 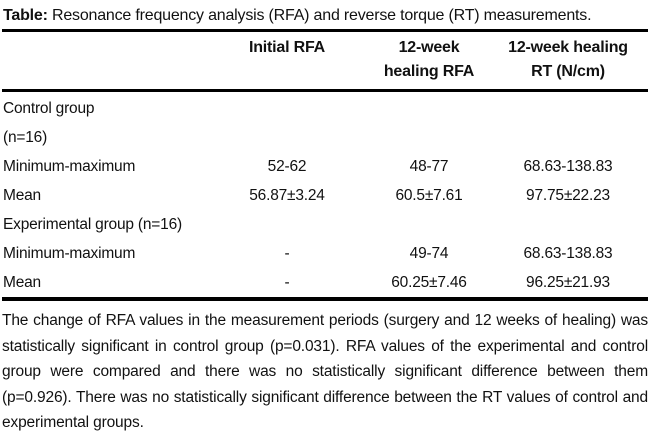 I want to click on row-label: Experimental group (n=16), so click(x=92, y=224).